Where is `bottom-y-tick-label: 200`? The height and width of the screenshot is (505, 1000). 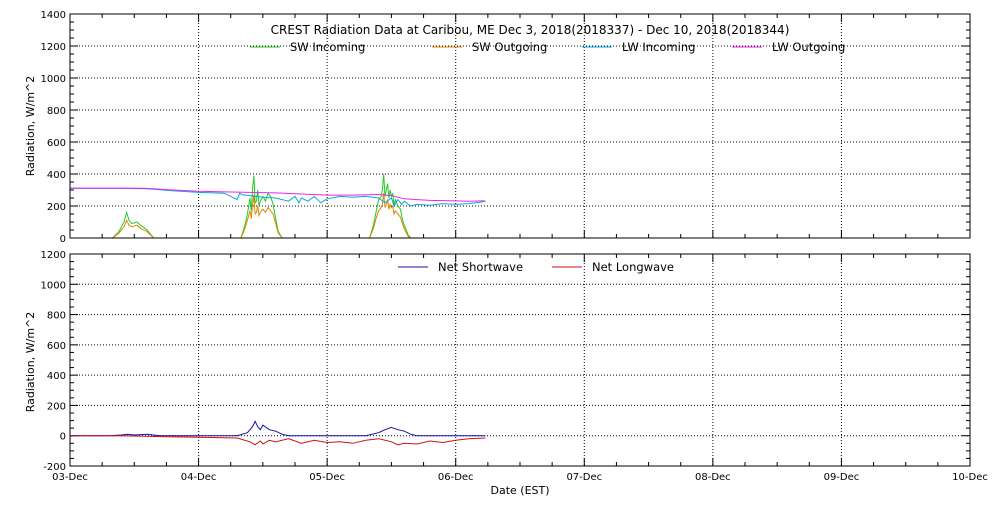 bottom-y-tick-label: 200 is located at coordinates (56, 406).